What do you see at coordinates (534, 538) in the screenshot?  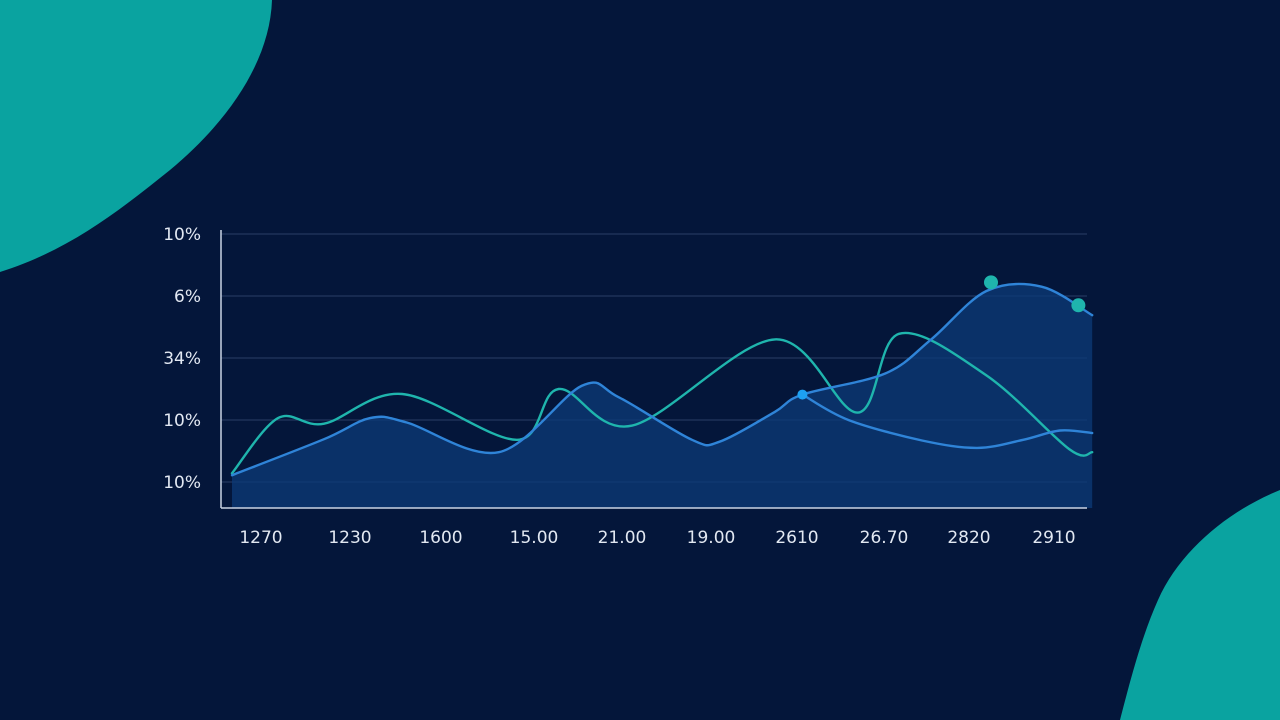 I see `x-tick-label: 15.00` at bounding box center [534, 538].